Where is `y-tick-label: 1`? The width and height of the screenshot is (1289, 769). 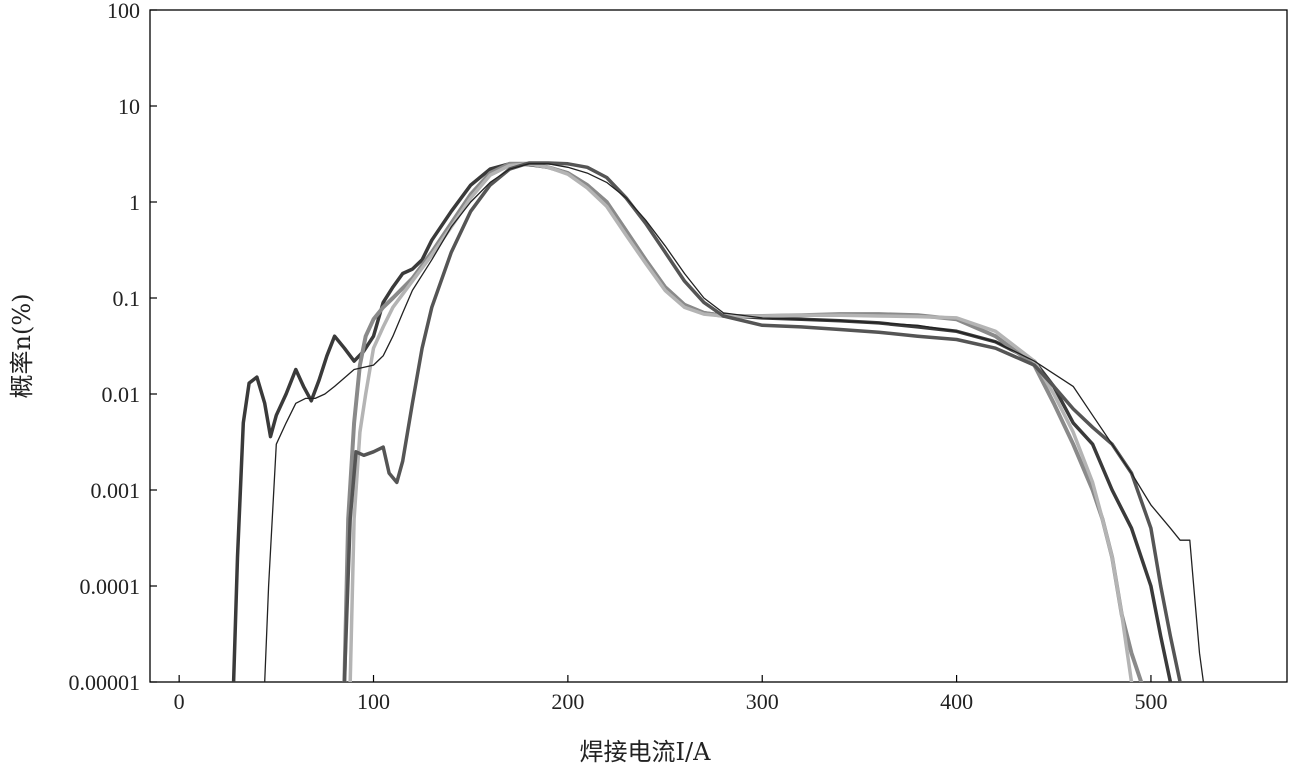
y-tick-label: 1 is located at coordinates (134, 202).